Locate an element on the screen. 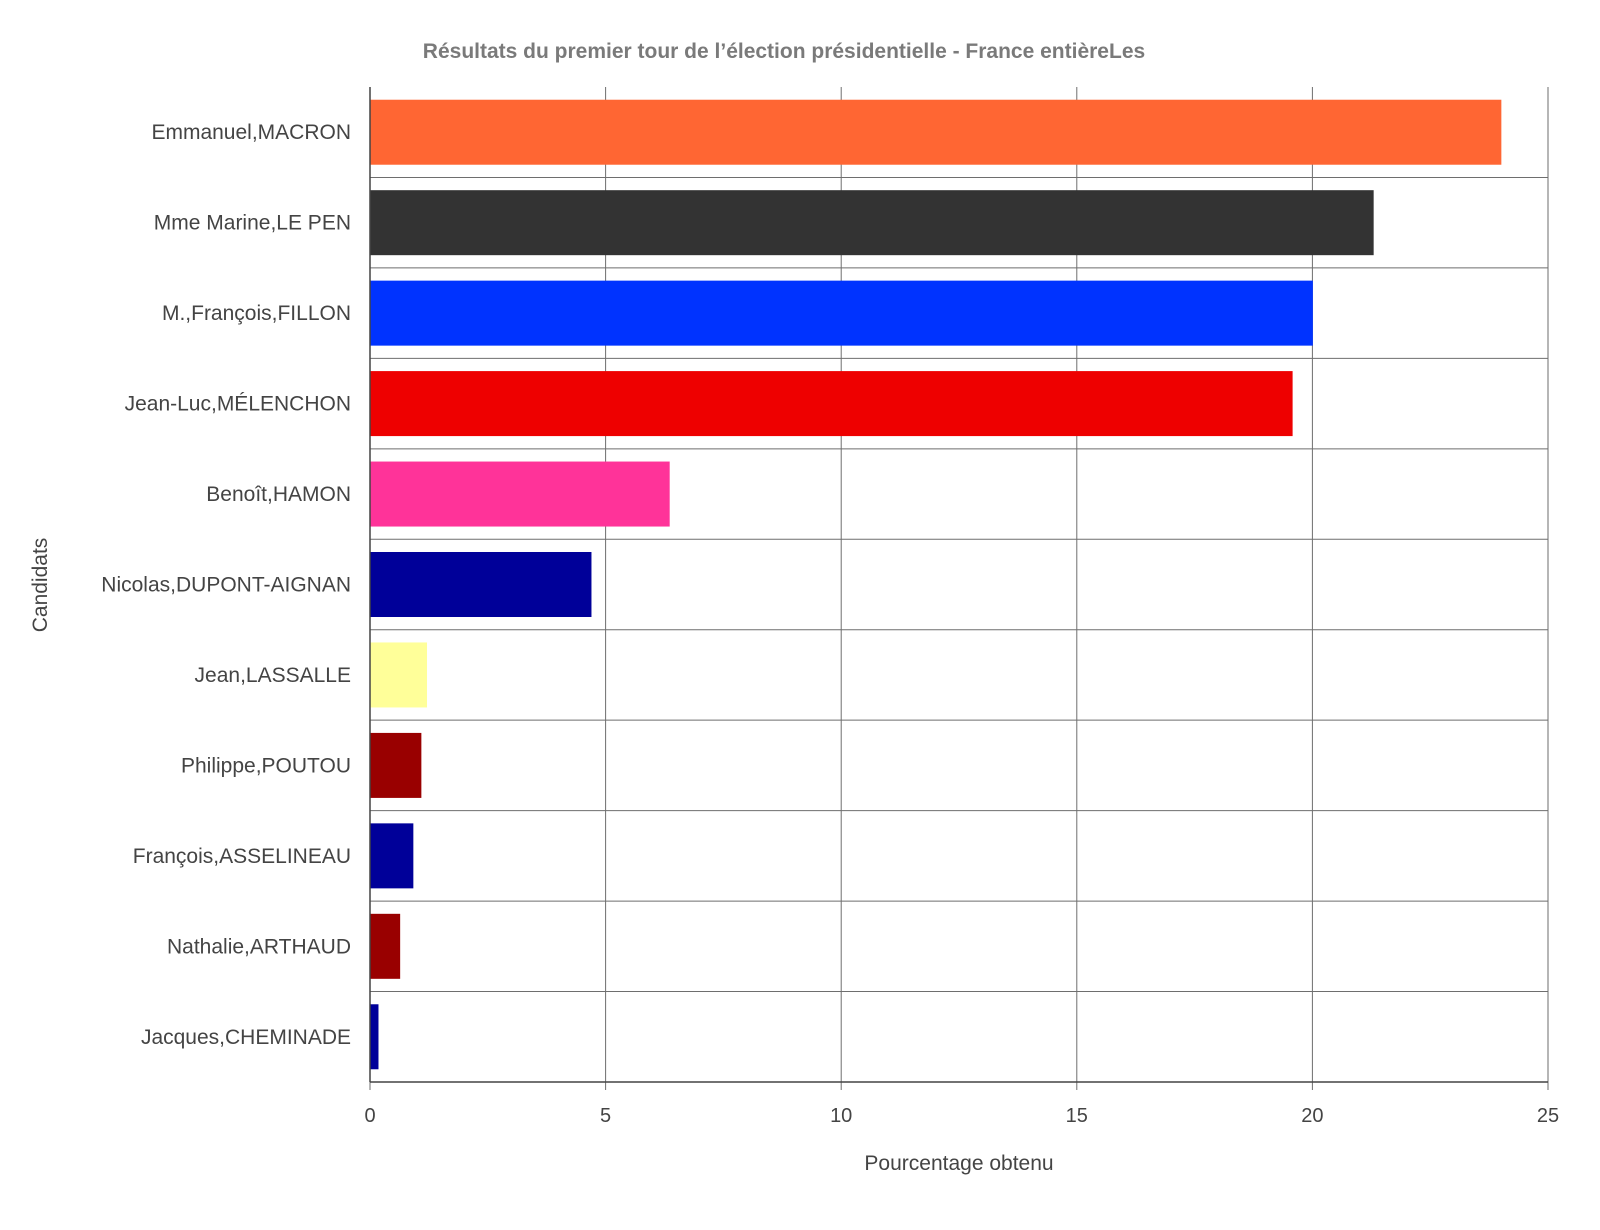 The image size is (1600, 1230). x-tick-label: 10 is located at coordinates (841, 1116).